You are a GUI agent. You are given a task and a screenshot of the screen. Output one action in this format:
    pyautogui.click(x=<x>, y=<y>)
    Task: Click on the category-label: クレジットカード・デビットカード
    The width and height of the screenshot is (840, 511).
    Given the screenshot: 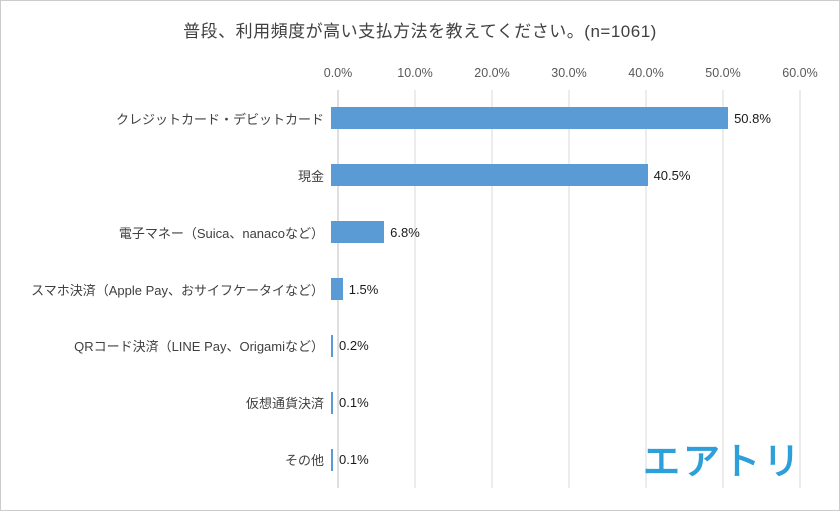 What is the action you would take?
    pyautogui.click(x=219, y=119)
    